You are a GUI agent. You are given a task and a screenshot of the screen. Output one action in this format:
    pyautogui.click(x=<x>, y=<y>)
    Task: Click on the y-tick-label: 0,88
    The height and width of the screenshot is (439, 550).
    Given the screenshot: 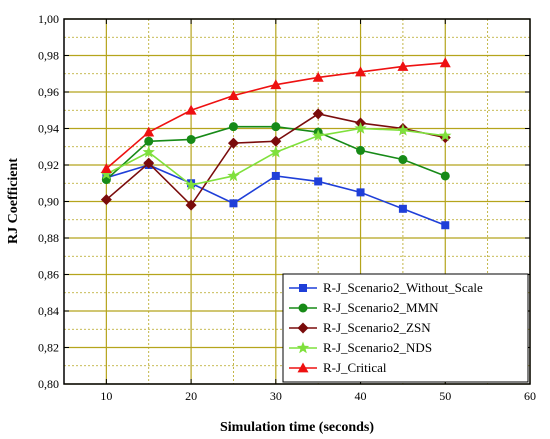 What is the action you would take?
    pyautogui.click(x=48, y=238)
    